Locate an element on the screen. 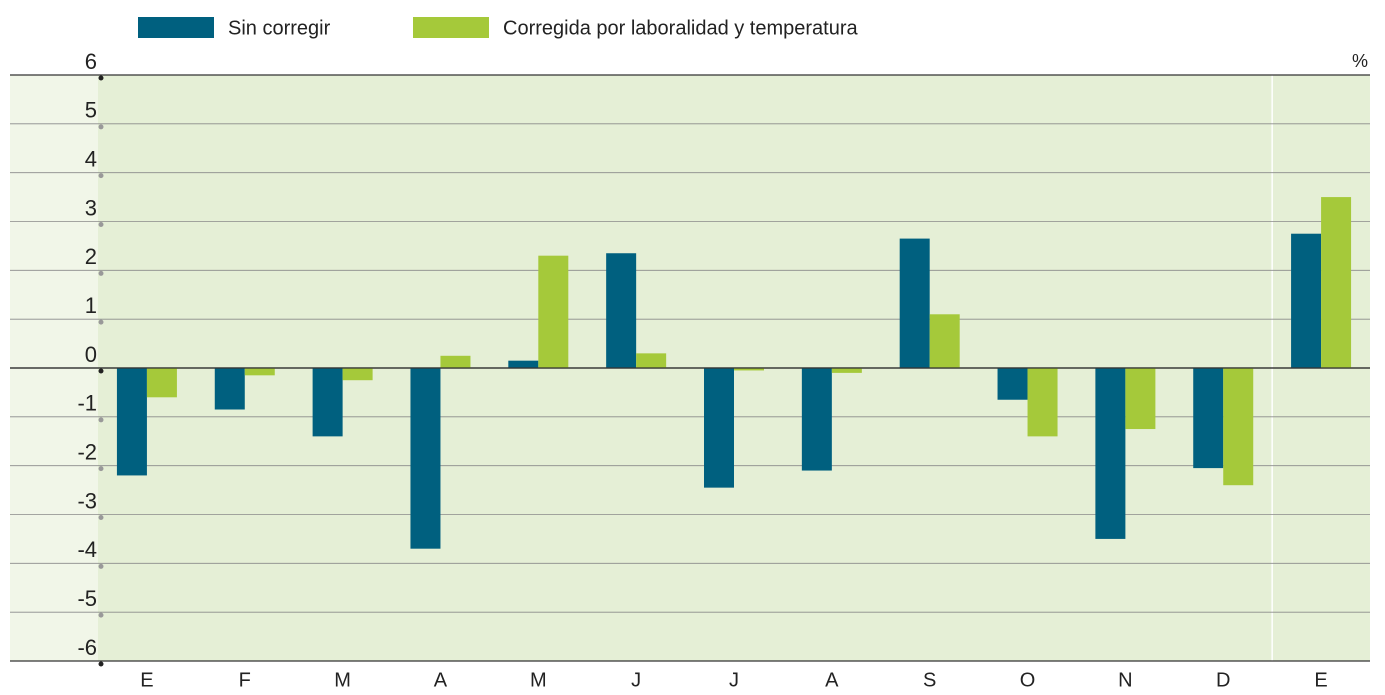 This screenshot has height=695, width=1385. y-tick-label: -4 is located at coordinates (87, 549).